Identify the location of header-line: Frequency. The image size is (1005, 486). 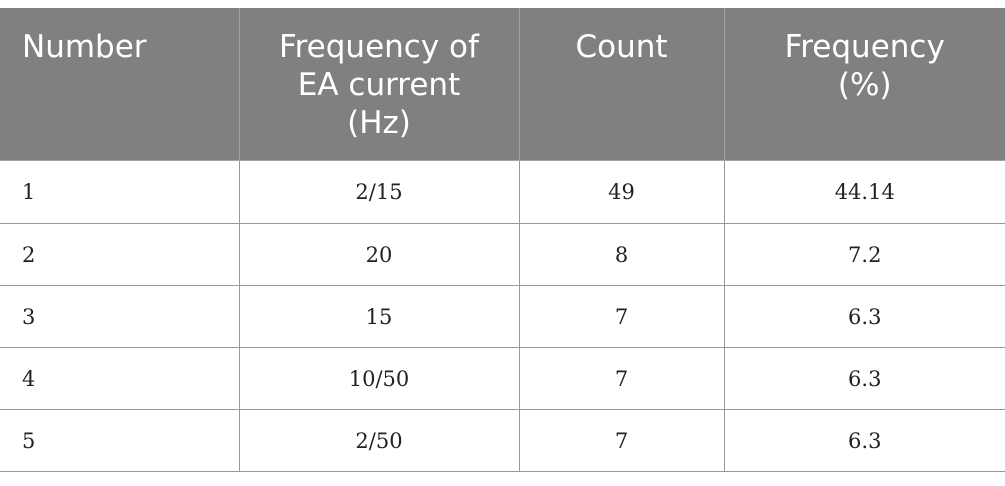
(864, 47).